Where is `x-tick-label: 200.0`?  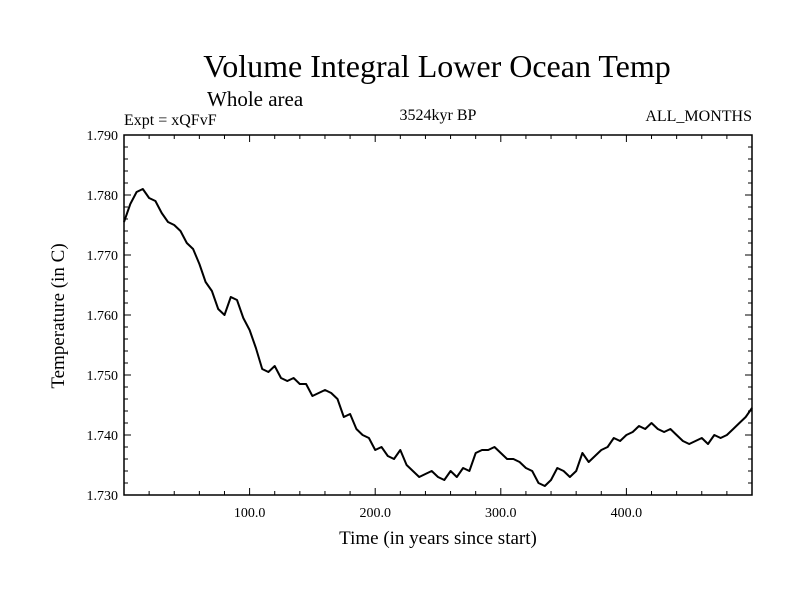
x-tick-label: 200.0 is located at coordinates (375, 513).